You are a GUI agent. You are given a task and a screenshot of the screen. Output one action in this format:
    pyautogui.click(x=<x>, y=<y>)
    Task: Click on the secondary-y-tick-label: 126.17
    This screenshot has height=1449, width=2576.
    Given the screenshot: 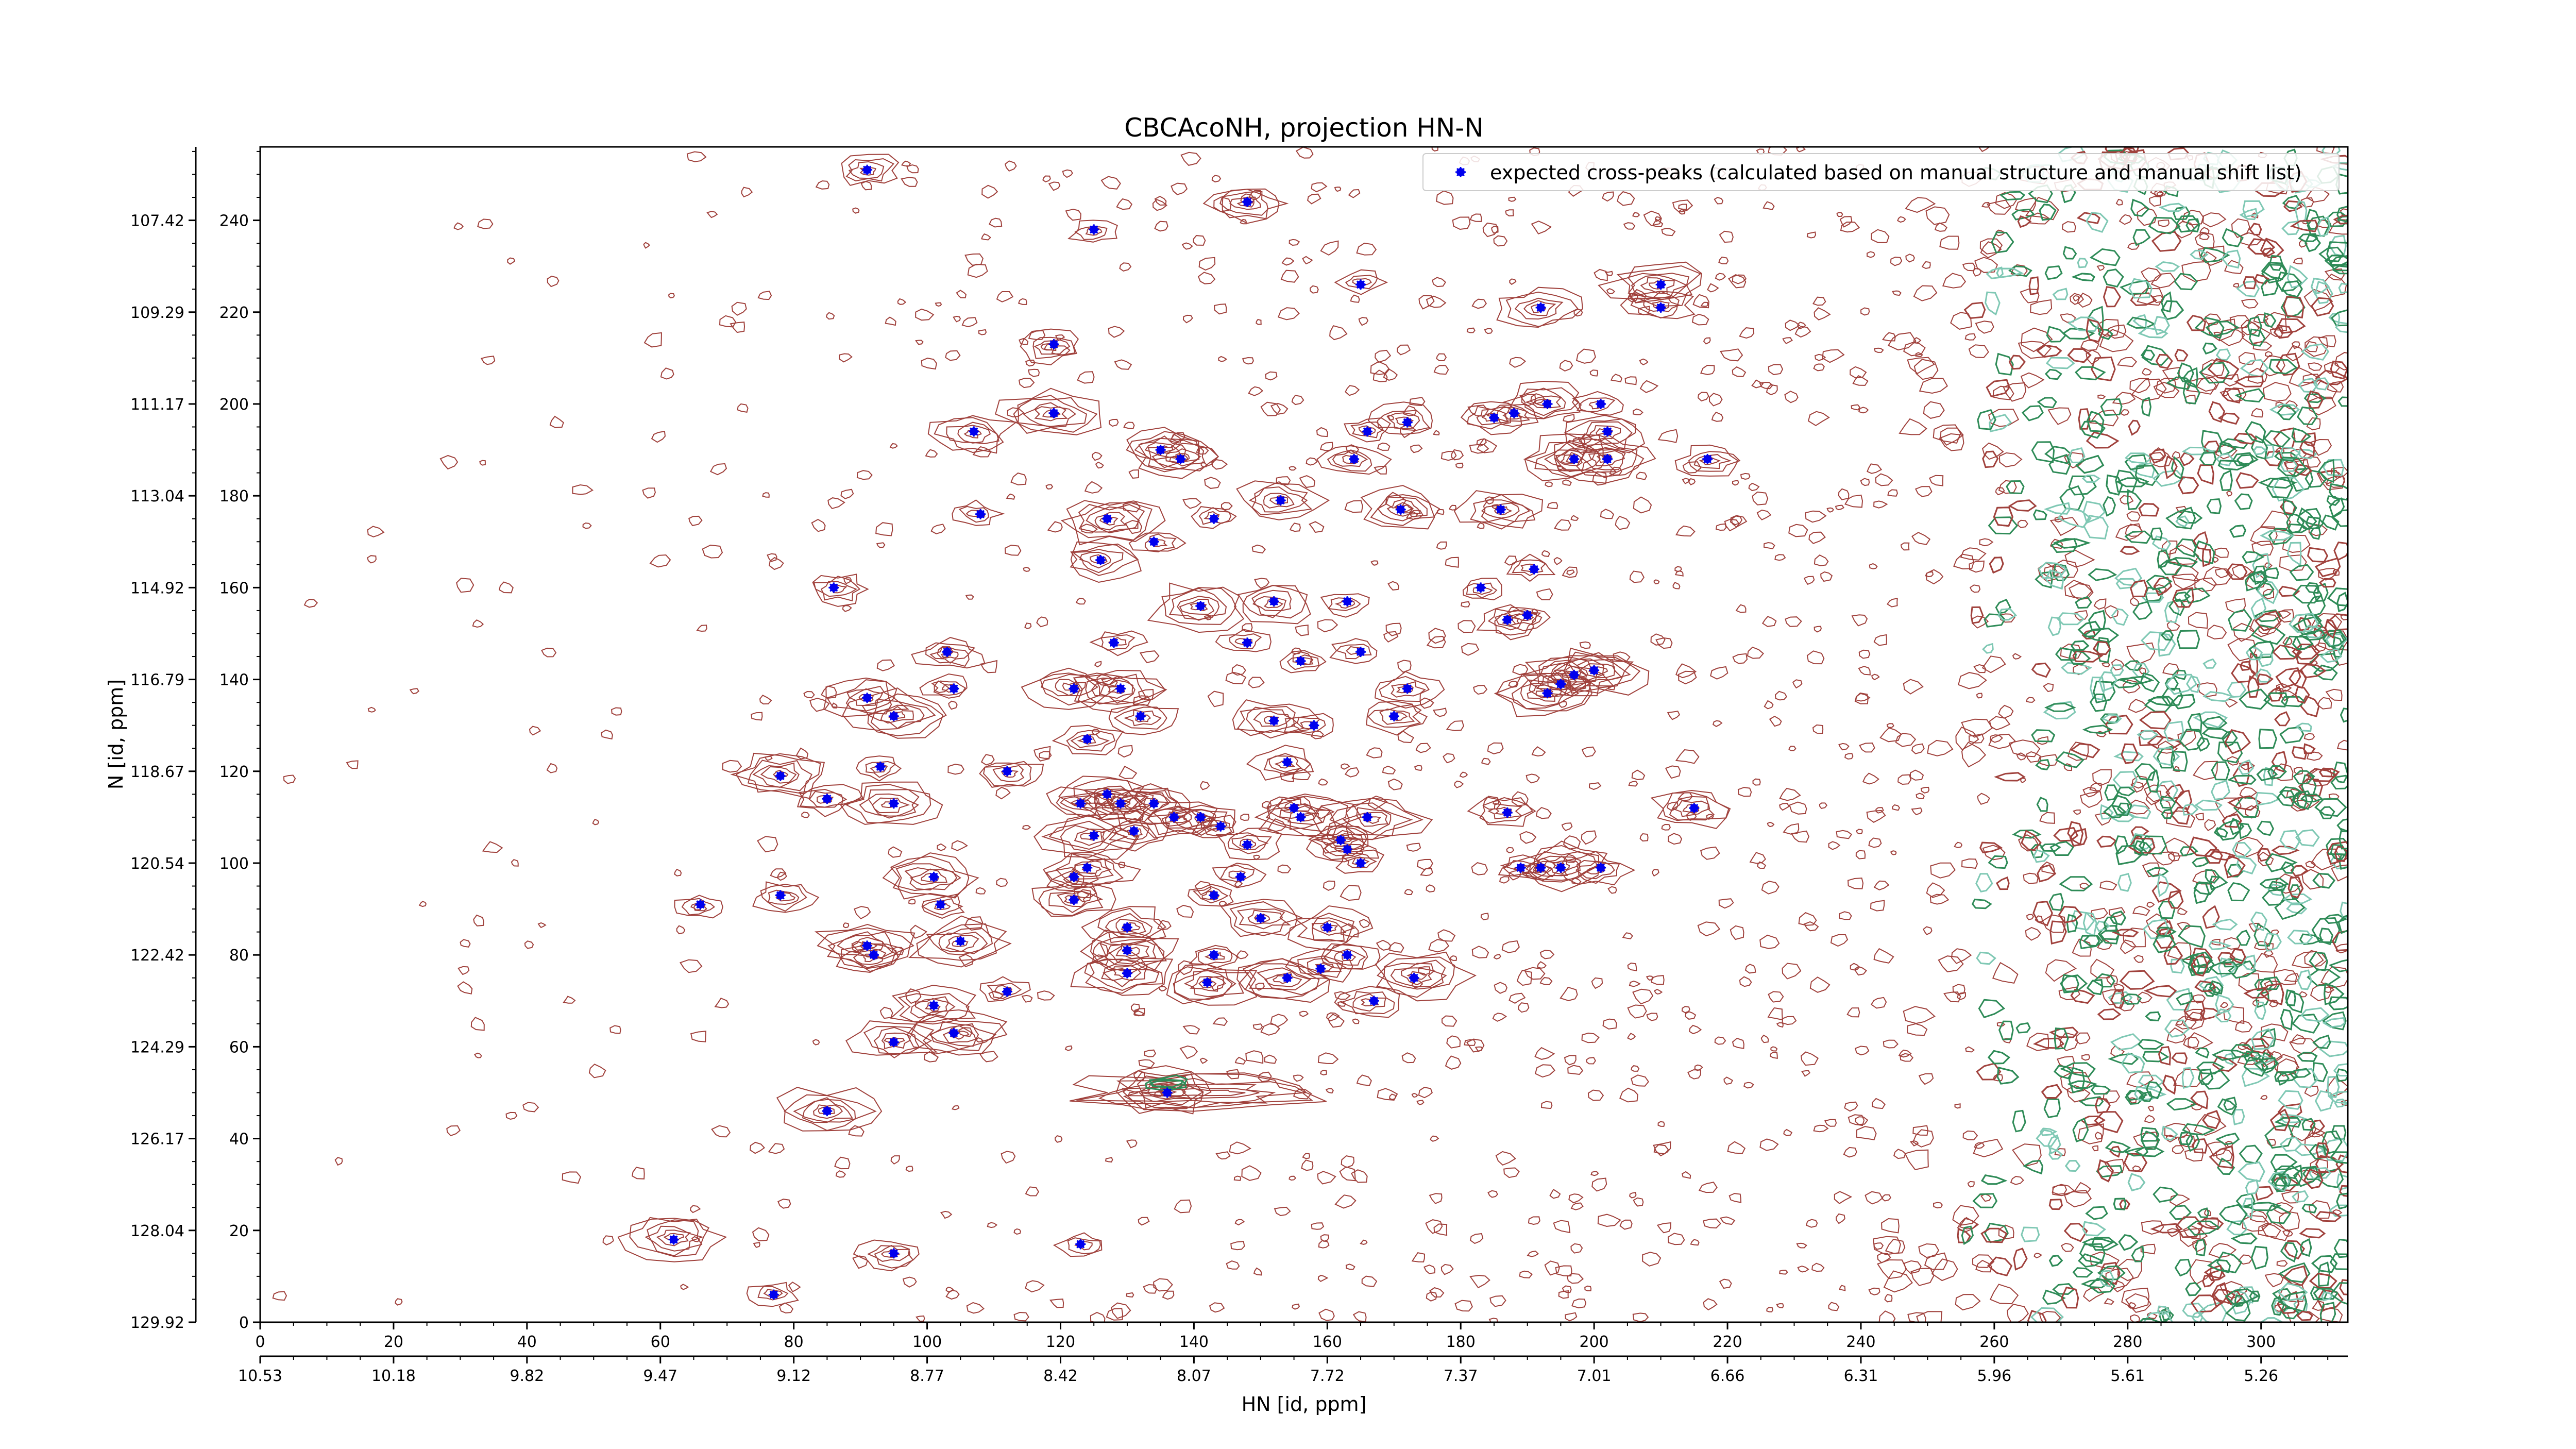 What is the action you would take?
    pyautogui.click(x=157, y=1140)
    